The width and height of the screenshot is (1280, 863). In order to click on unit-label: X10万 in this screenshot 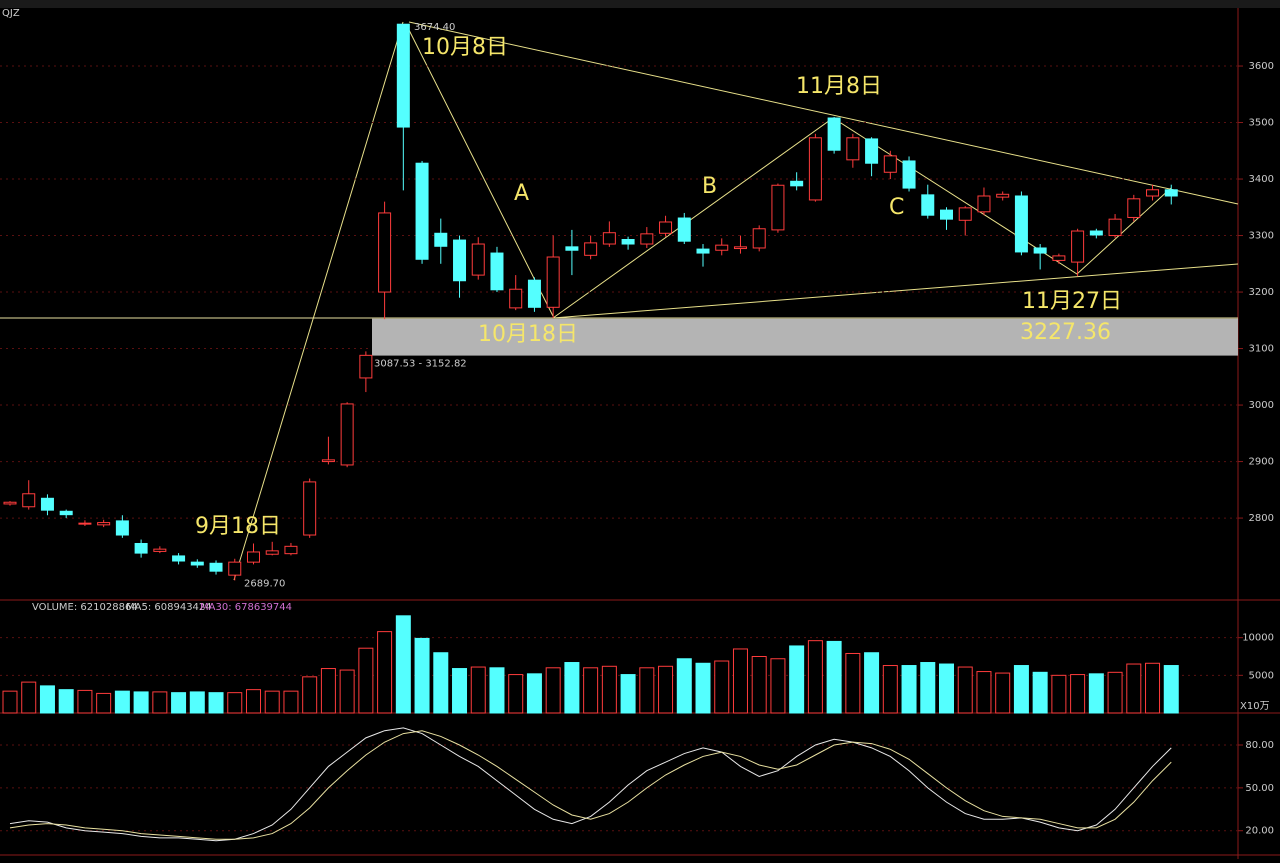, I will do `click(1255, 706)`.